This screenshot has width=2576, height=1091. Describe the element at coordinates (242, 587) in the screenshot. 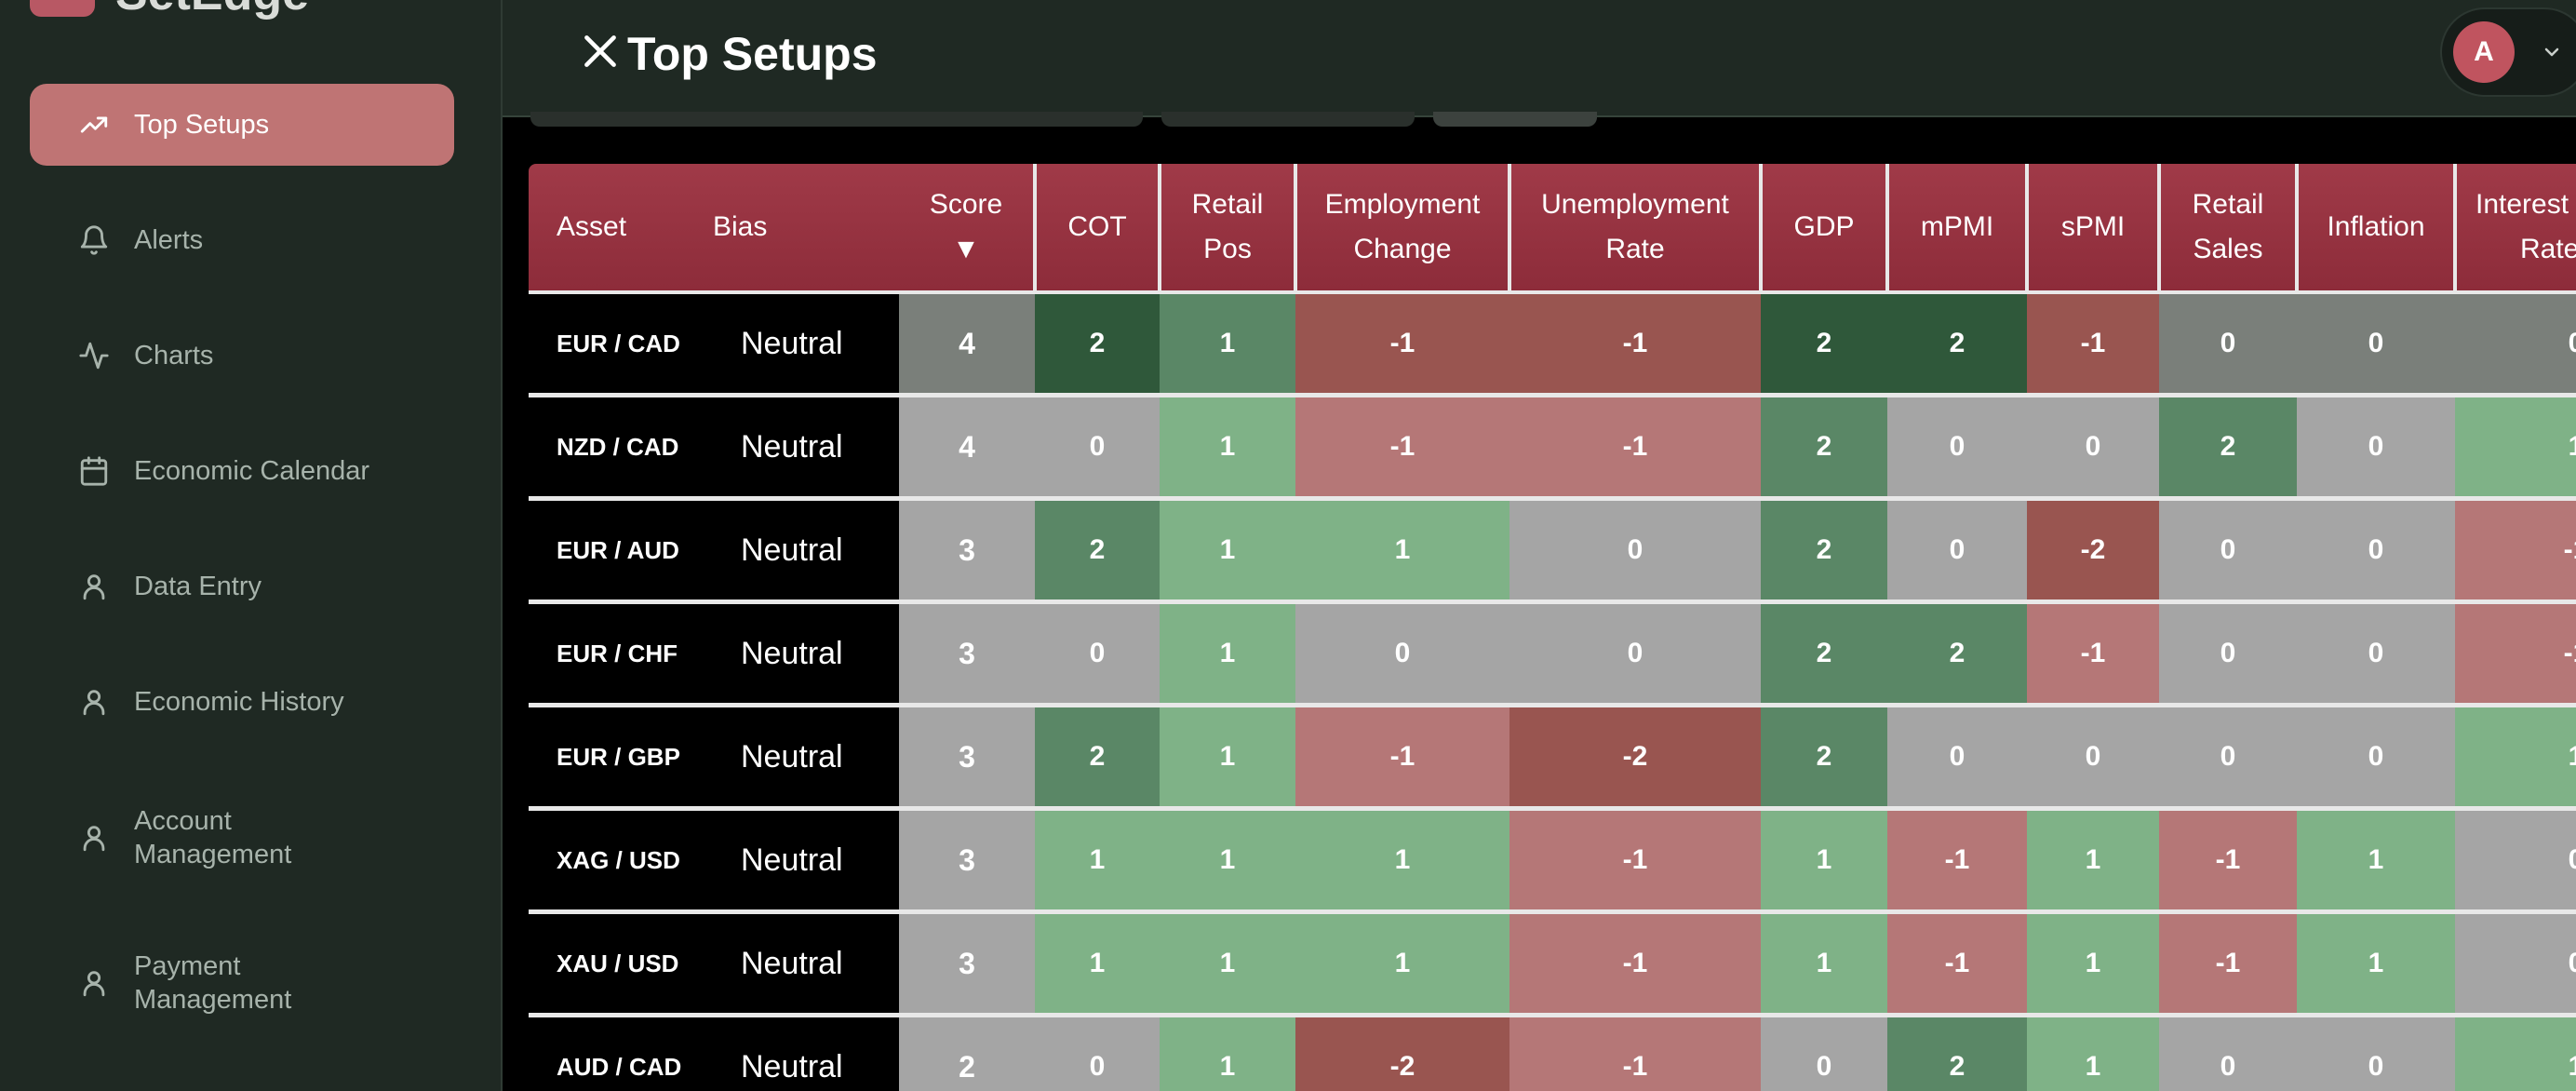

I see `sidebar-item-data-entry: Data Entry` at that location.